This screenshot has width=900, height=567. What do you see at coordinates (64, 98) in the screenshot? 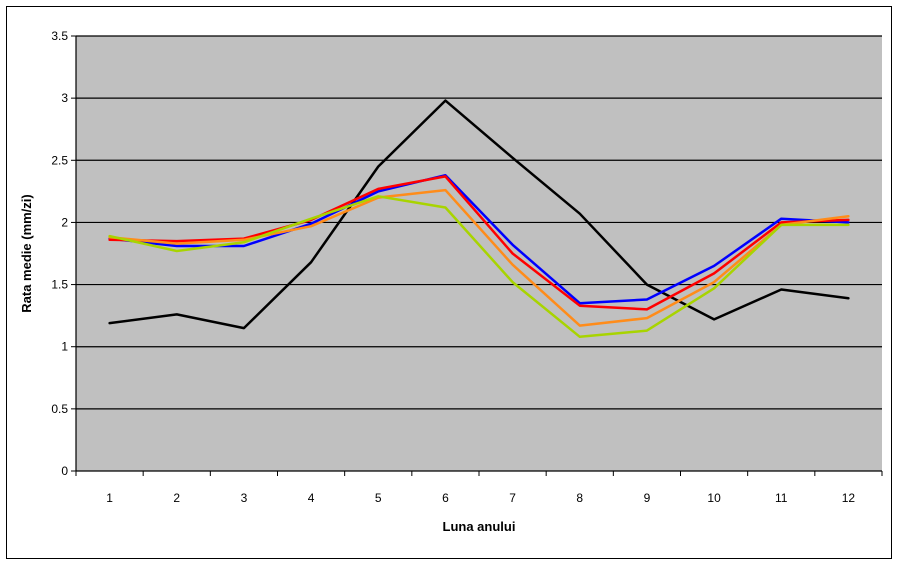
I see `y-tick-label: 3` at bounding box center [64, 98].